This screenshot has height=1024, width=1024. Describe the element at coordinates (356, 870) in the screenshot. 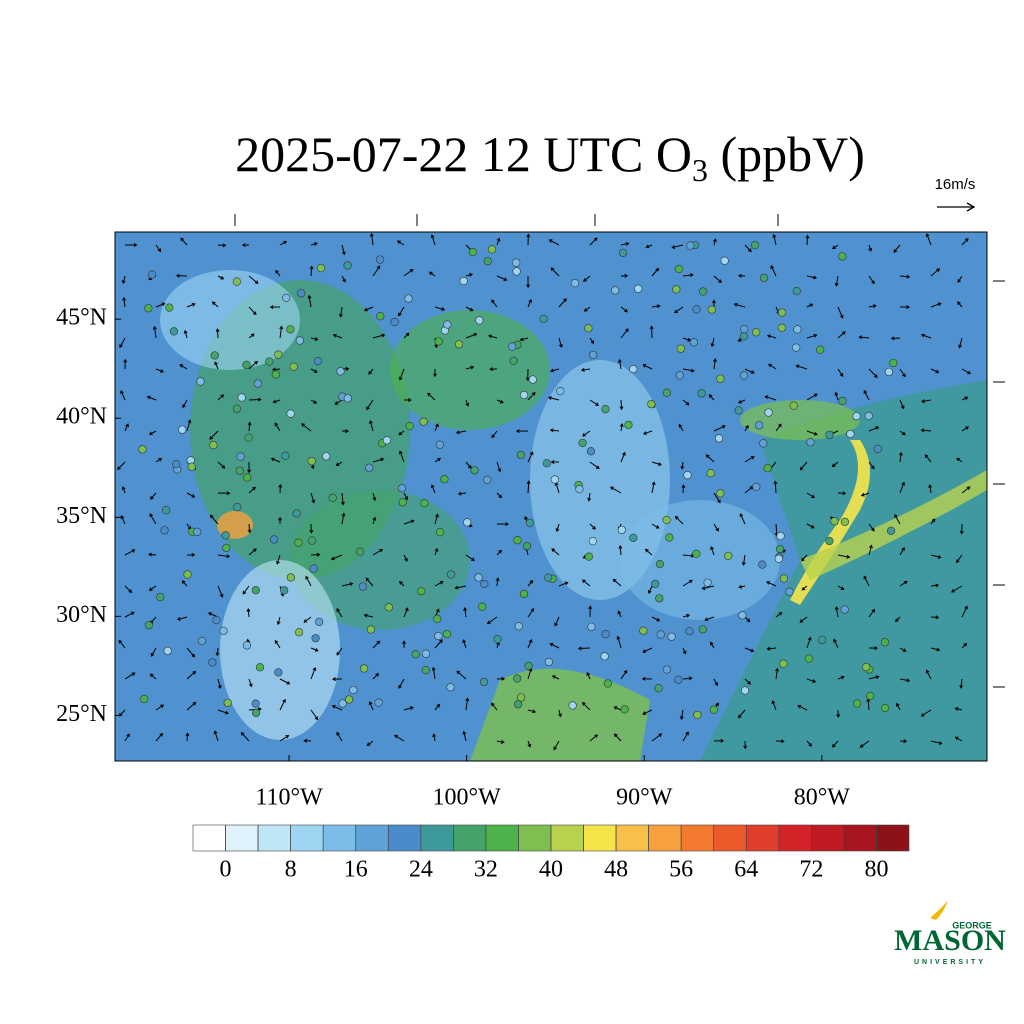

I see `colorbar-tick-label: 16` at that location.